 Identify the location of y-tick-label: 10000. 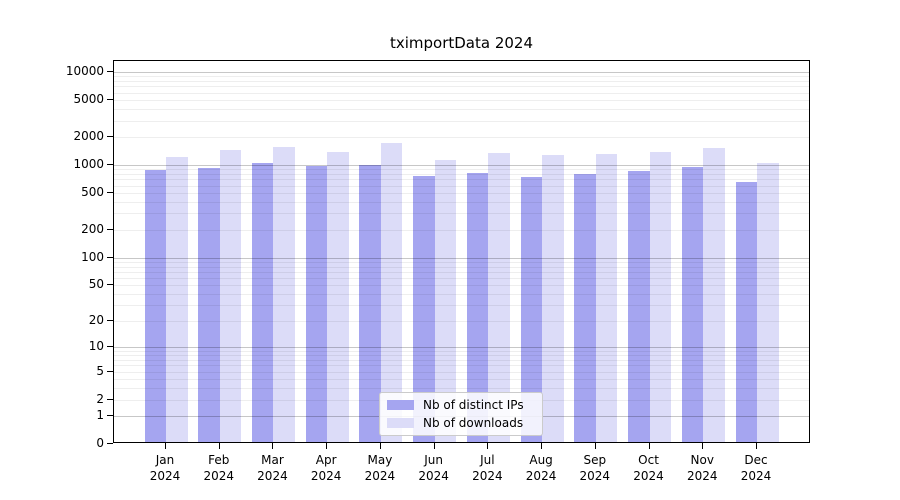
(84, 70).